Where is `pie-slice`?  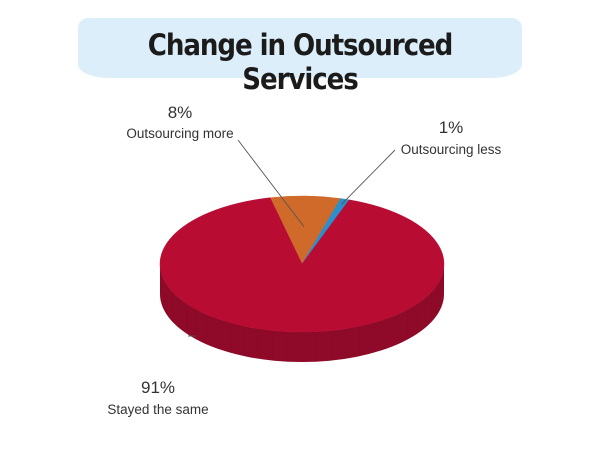 pie-slice is located at coordinates (302, 265).